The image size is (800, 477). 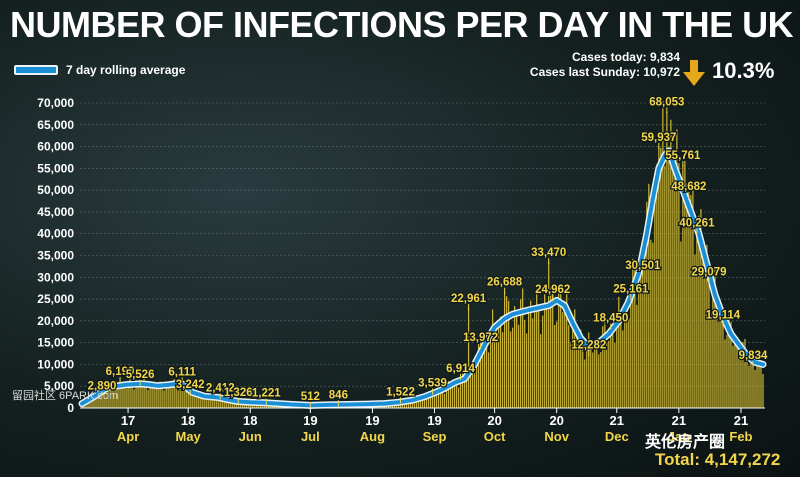 I want to click on x-tick-month: May, so click(x=189, y=436).